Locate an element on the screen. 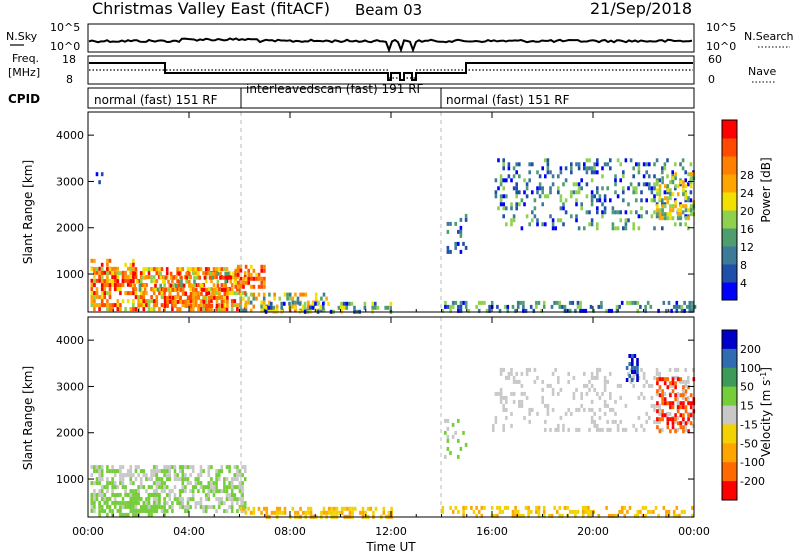 This screenshot has height=554, width=800. colorbar-tick-label: 200 is located at coordinates (750, 349).